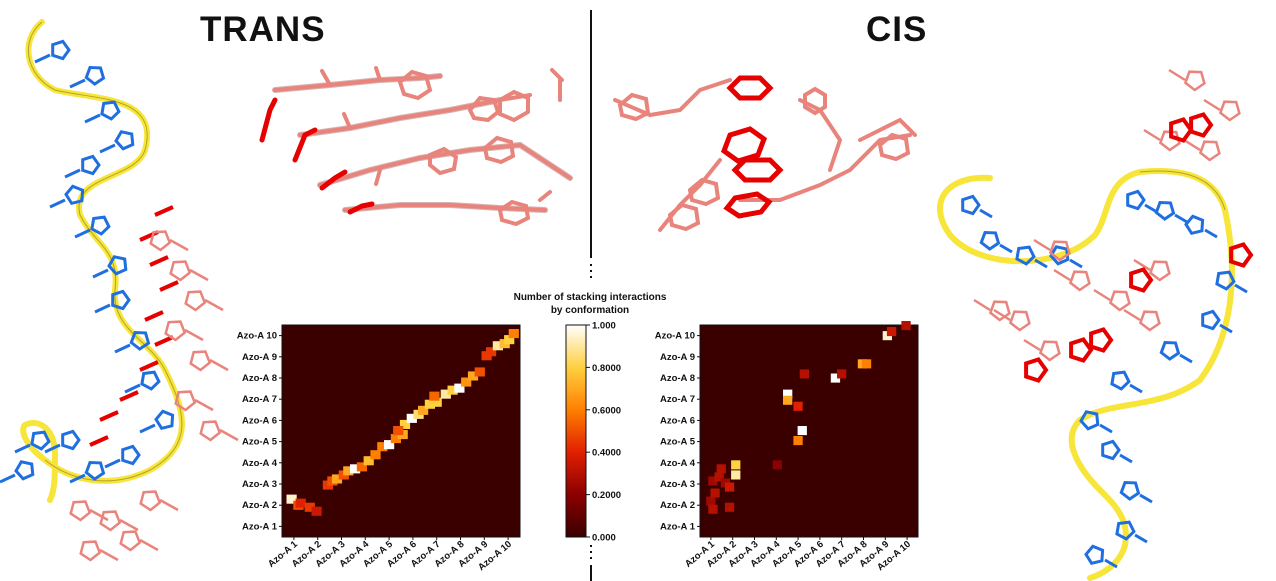 This screenshot has height=581, width=1276. I want to click on trans-heatmap-y-tick-label: Azo-A 1, so click(260, 526).